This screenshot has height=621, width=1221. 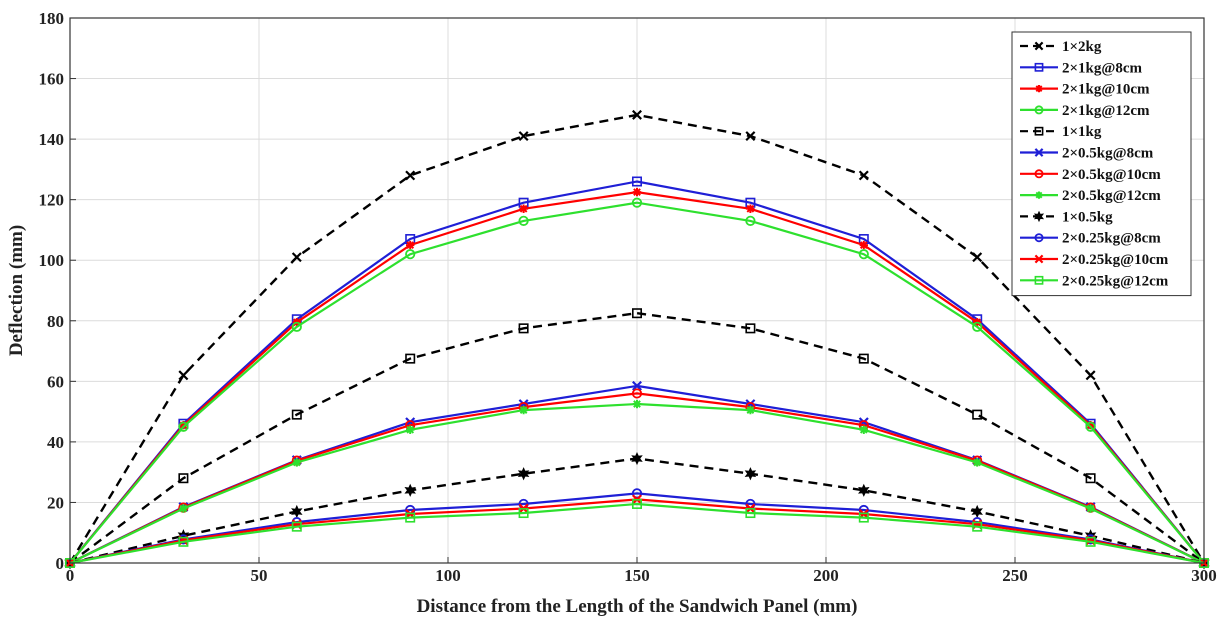 What do you see at coordinates (16, 290) in the screenshot?
I see `y-axis-label: Deflection (mm)` at bounding box center [16, 290].